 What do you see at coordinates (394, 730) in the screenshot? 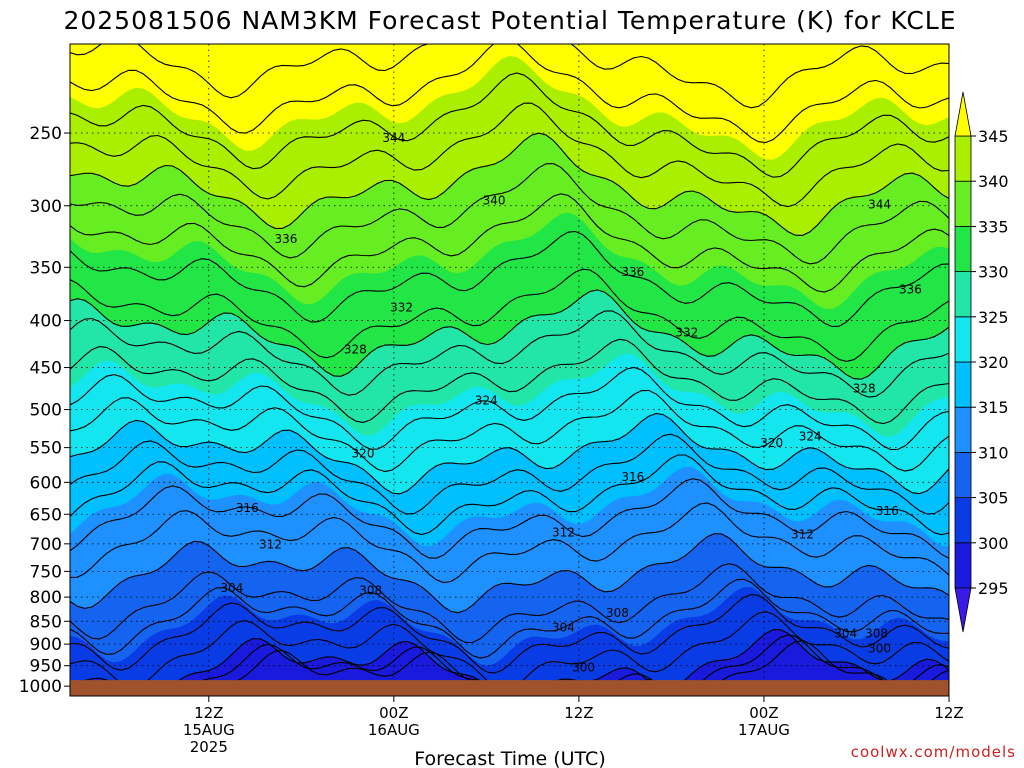
I see `x-tick-label-18-1: 16AUG` at bounding box center [394, 730].